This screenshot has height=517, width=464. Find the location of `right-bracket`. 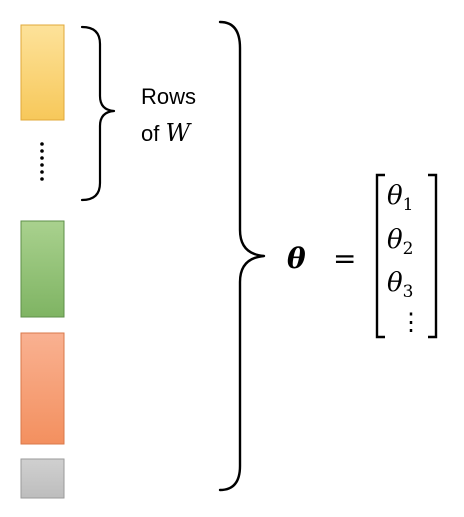

right-bracket is located at coordinates (433, 256).